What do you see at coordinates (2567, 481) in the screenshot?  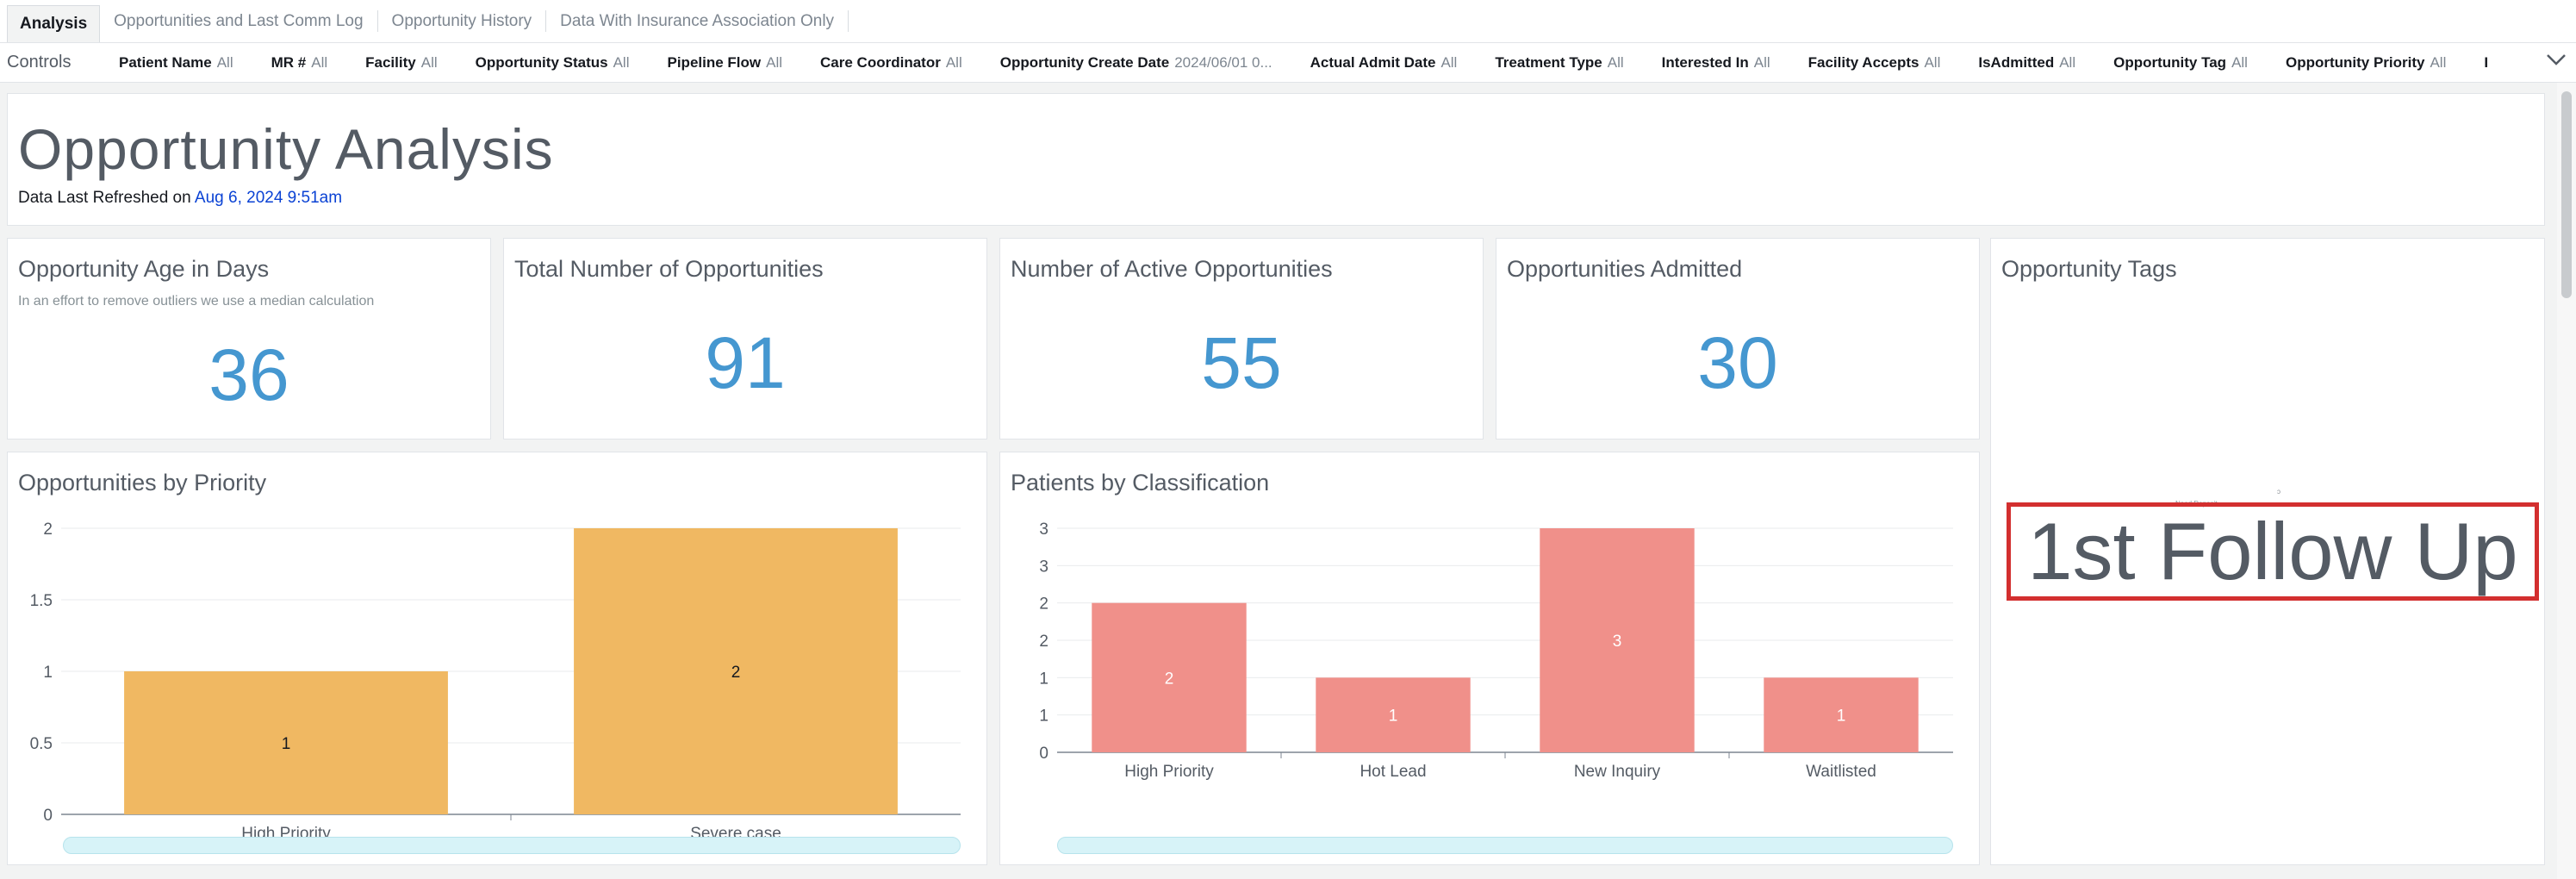 I see `page-scrollbar` at bounding box center [2567, 481].